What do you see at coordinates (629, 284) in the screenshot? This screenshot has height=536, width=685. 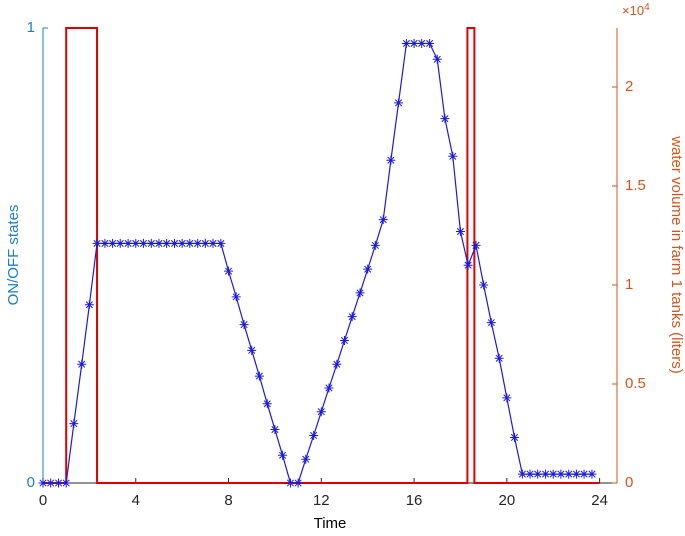 I see `y2-tick-label: 1` at bounding box center [629, 284].